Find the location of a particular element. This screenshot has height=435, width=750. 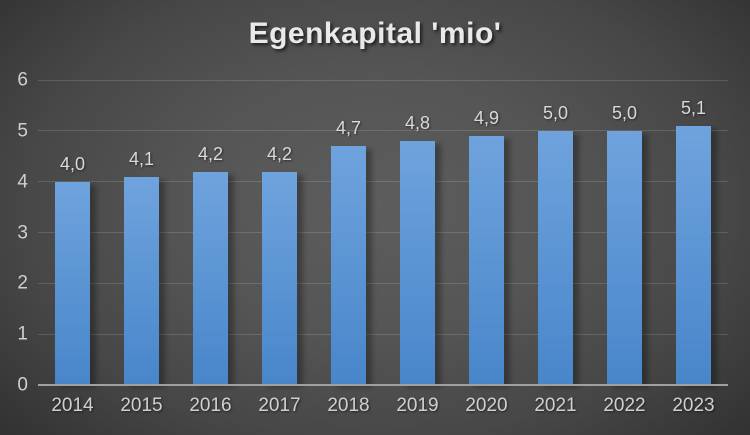

bar-2020 is located at coordinates (486, 259).